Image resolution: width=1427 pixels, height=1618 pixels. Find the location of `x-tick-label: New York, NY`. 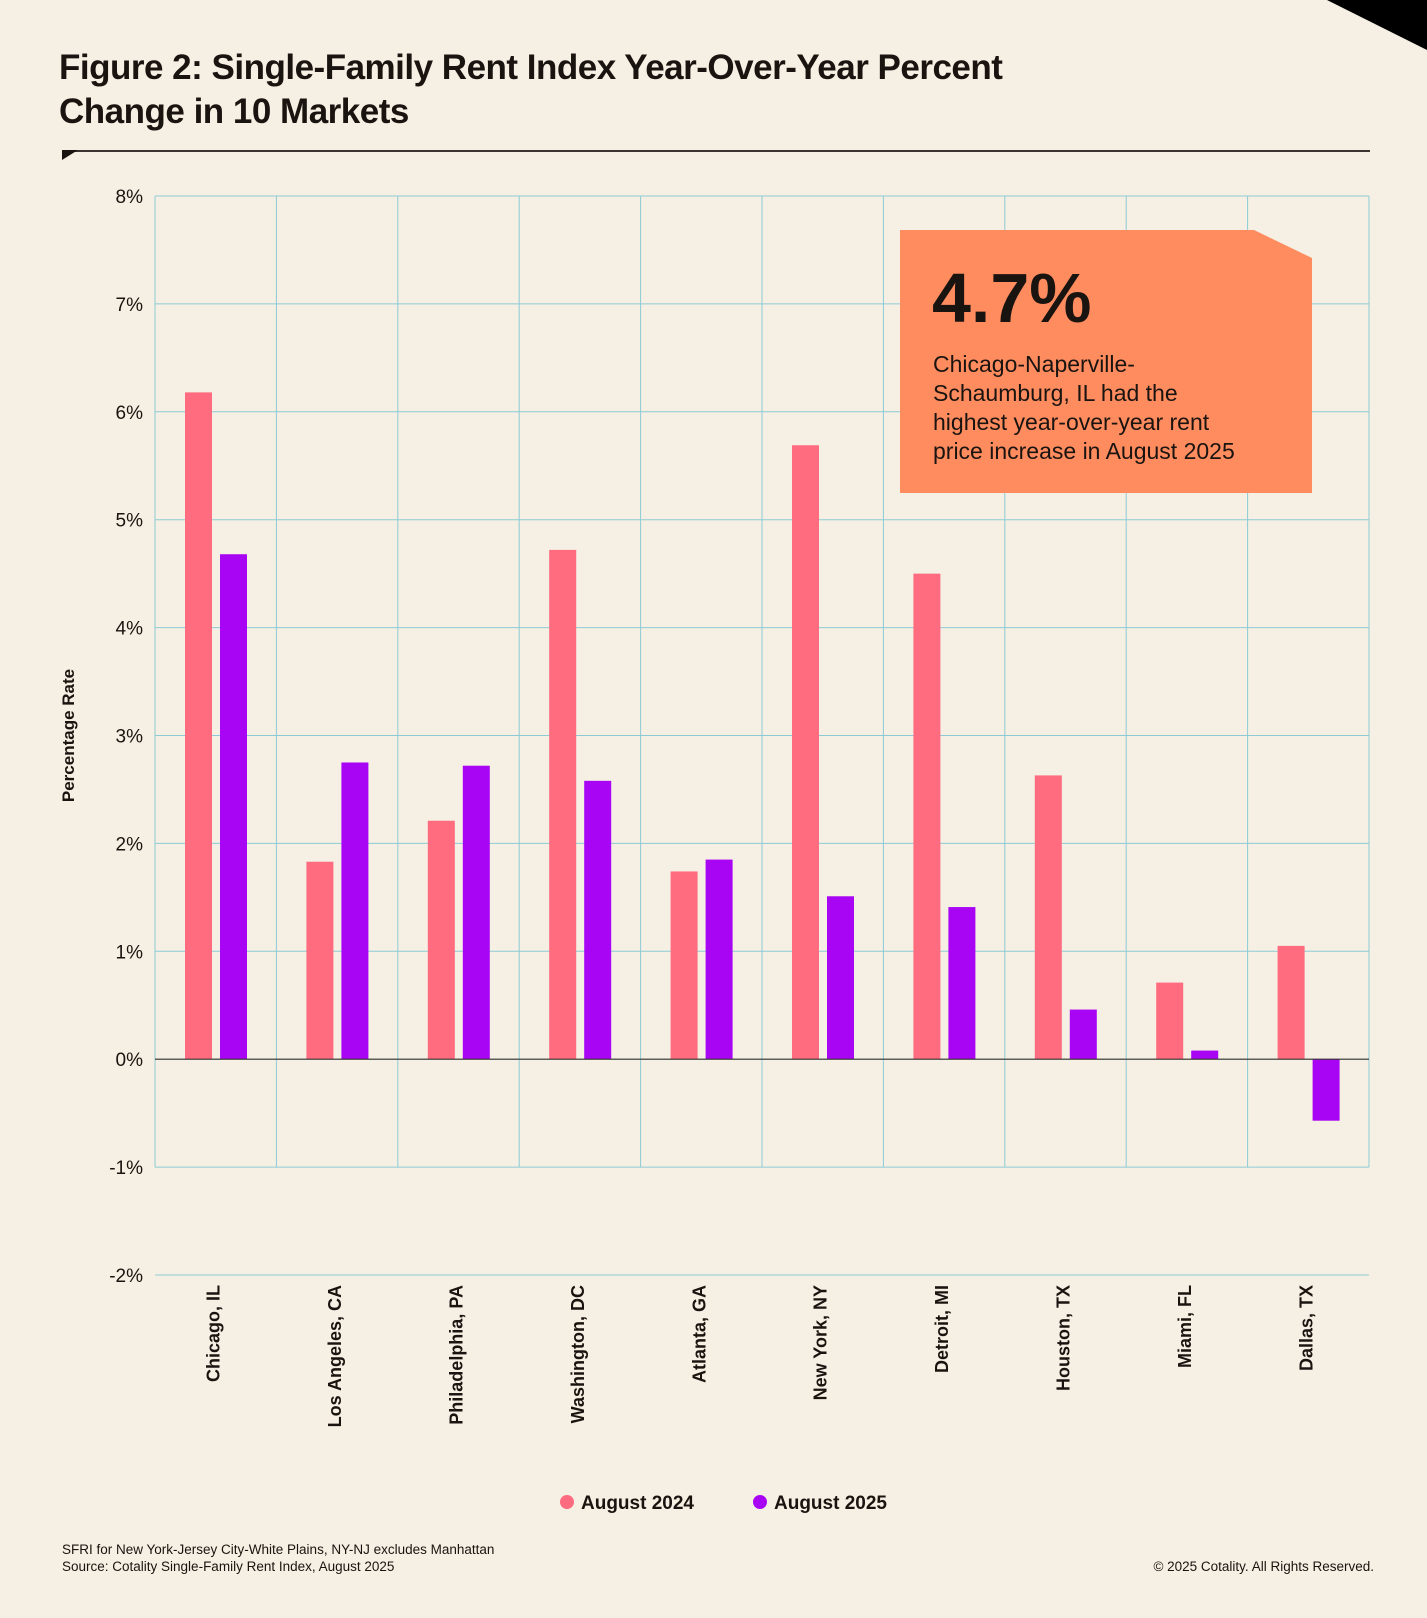

x-tick-label: New York, NY is located at coordinates (821, 1342).